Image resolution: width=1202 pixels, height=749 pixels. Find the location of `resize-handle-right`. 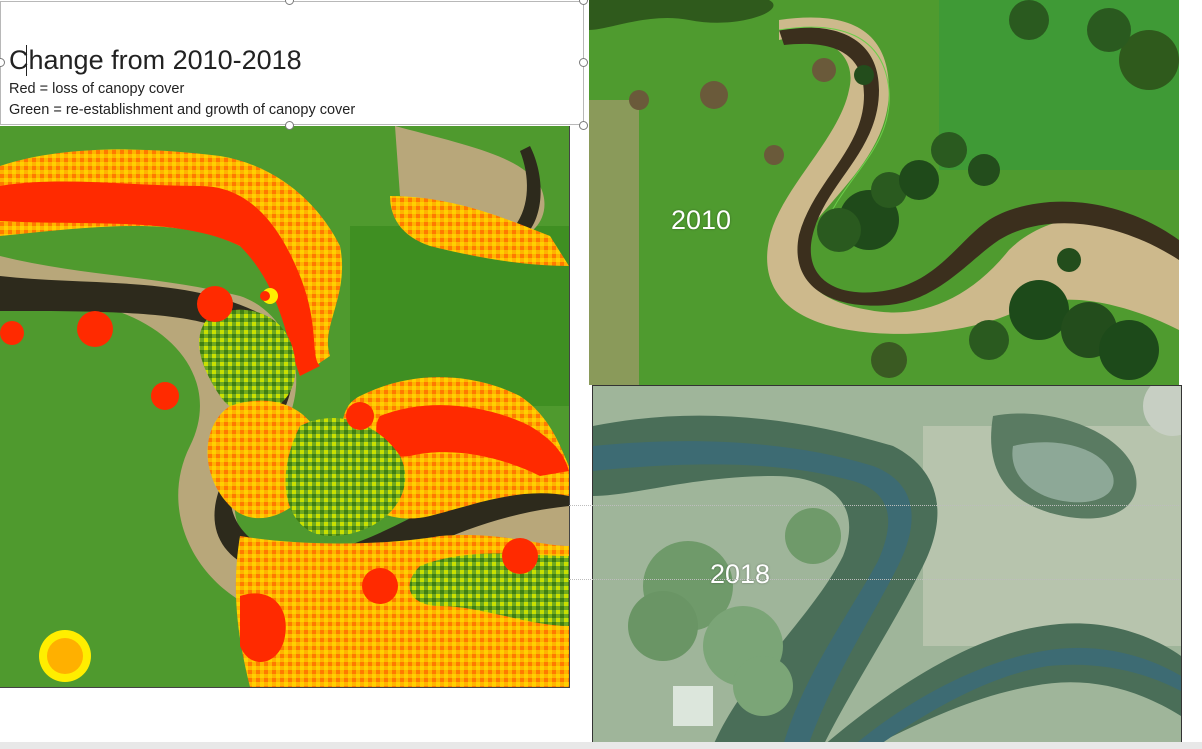

resize-handle-right is located at coordinates (583, 62).